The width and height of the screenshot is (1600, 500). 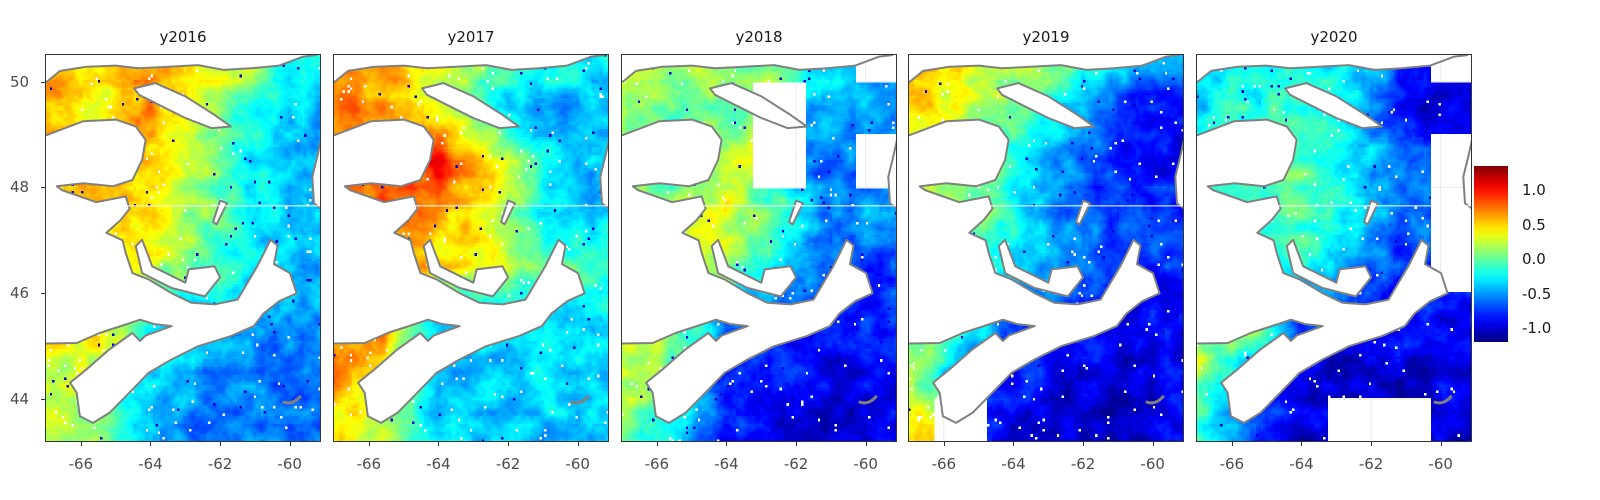 What do you see at coordinates (20, 187) in the screenshot?
I see `y-tick-label: 48` at bounding box center [20, 187].